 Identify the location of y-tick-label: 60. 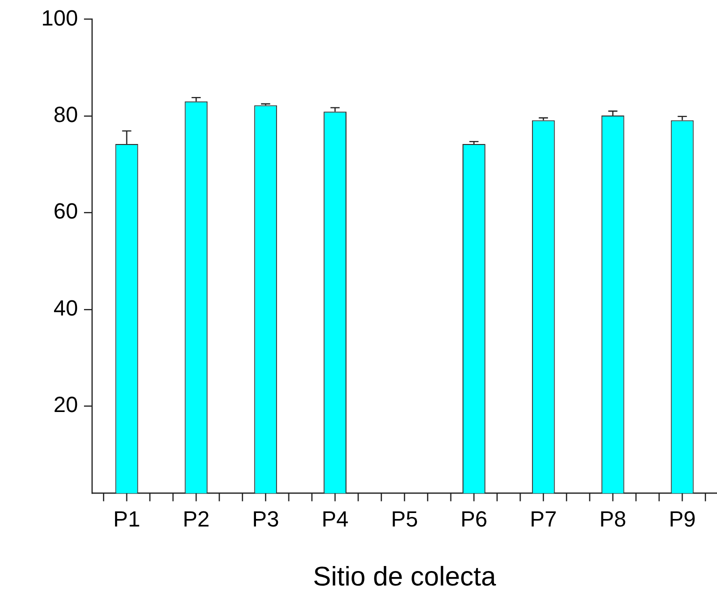
(66, 211).